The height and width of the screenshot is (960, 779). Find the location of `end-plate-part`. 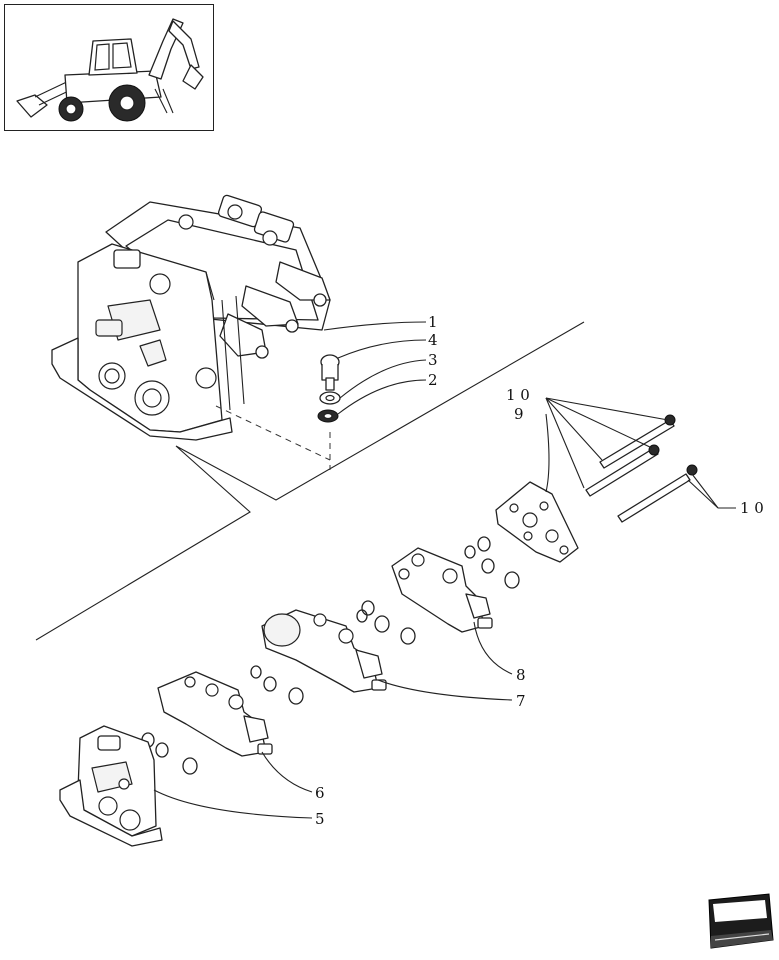

end-plate-part is located at coordinates (537, 522).